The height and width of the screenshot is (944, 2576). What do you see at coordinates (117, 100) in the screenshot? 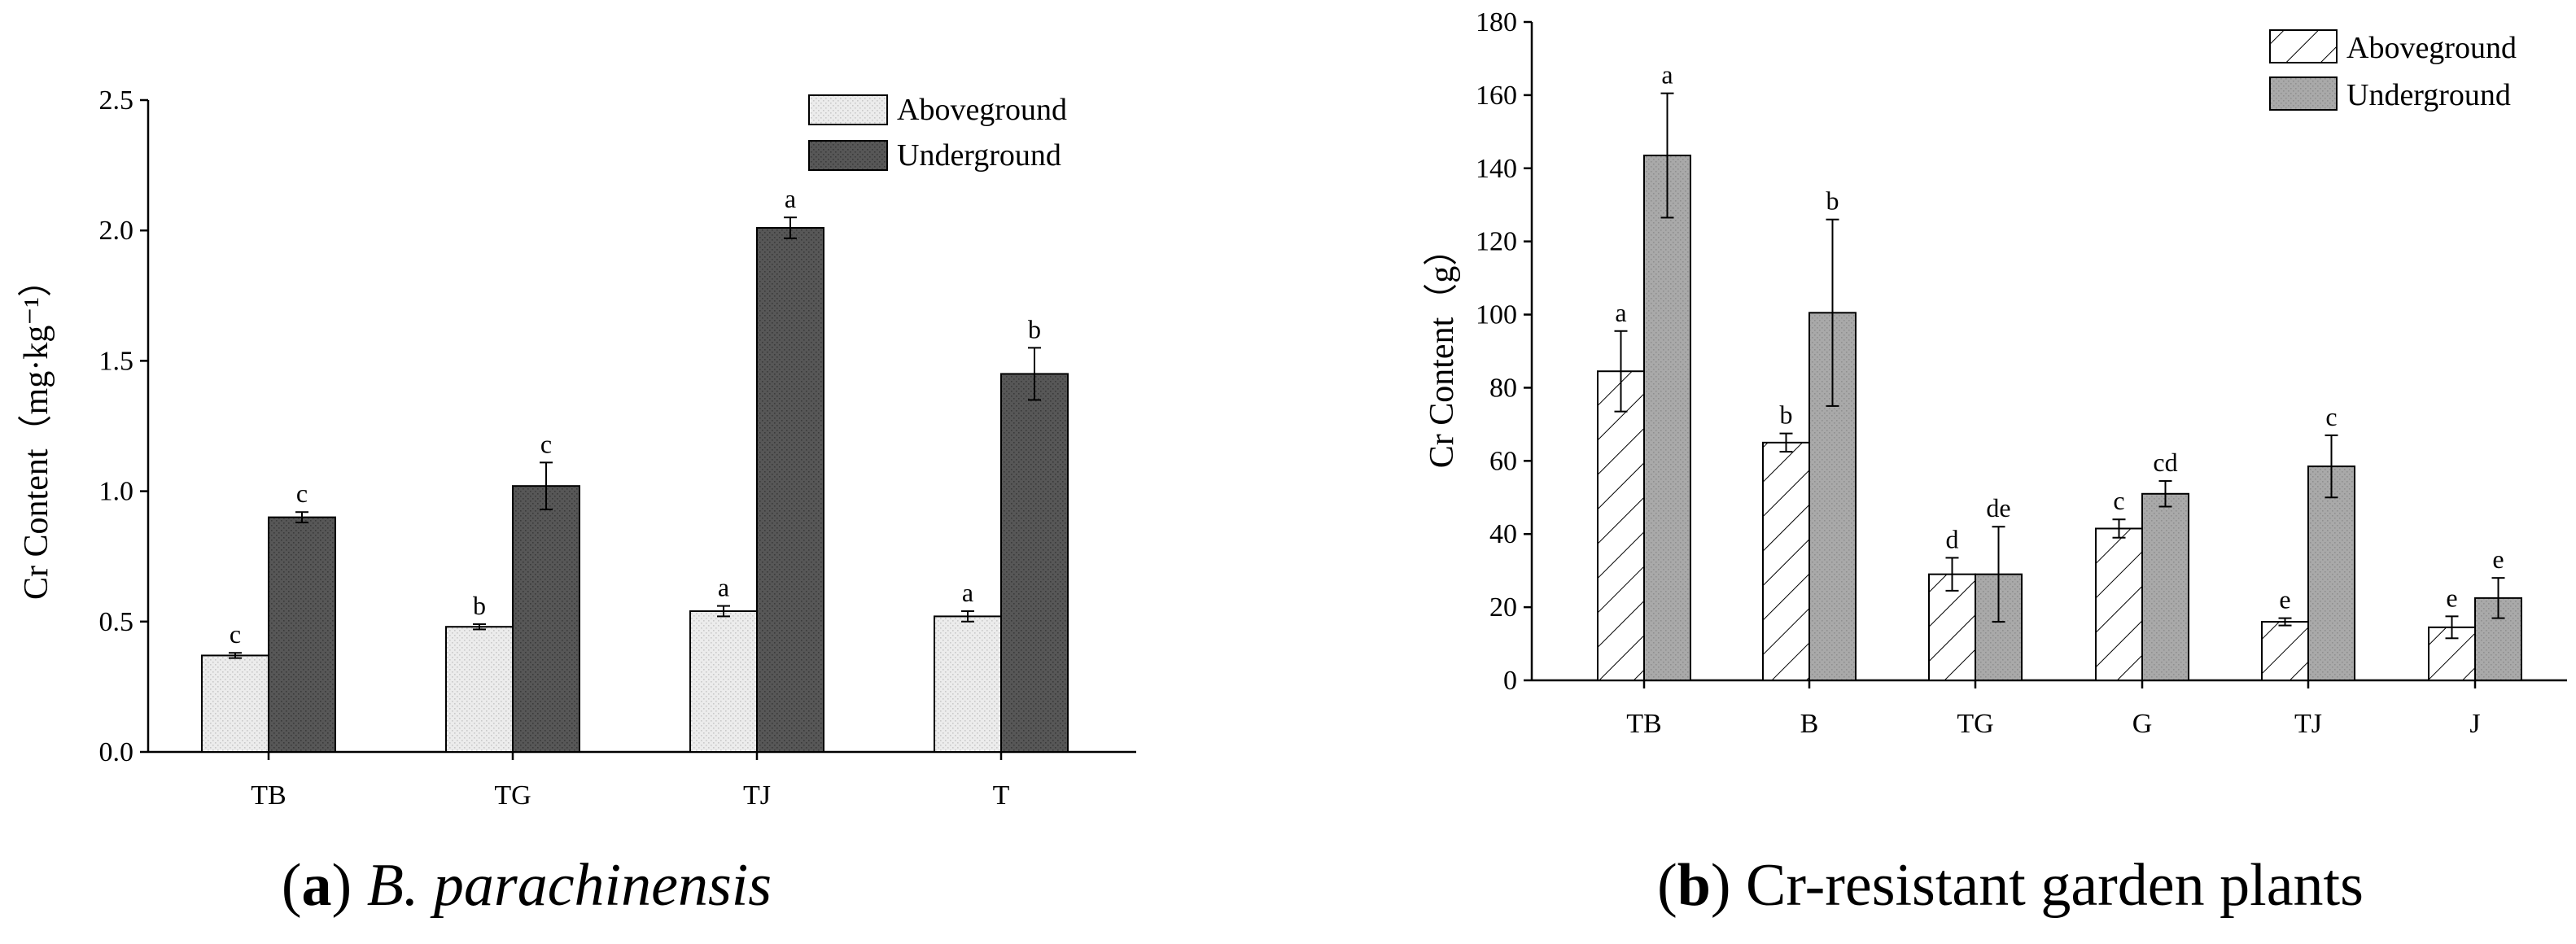
I see `y-tick-label: 2.5` at bounding box center [117, 100].